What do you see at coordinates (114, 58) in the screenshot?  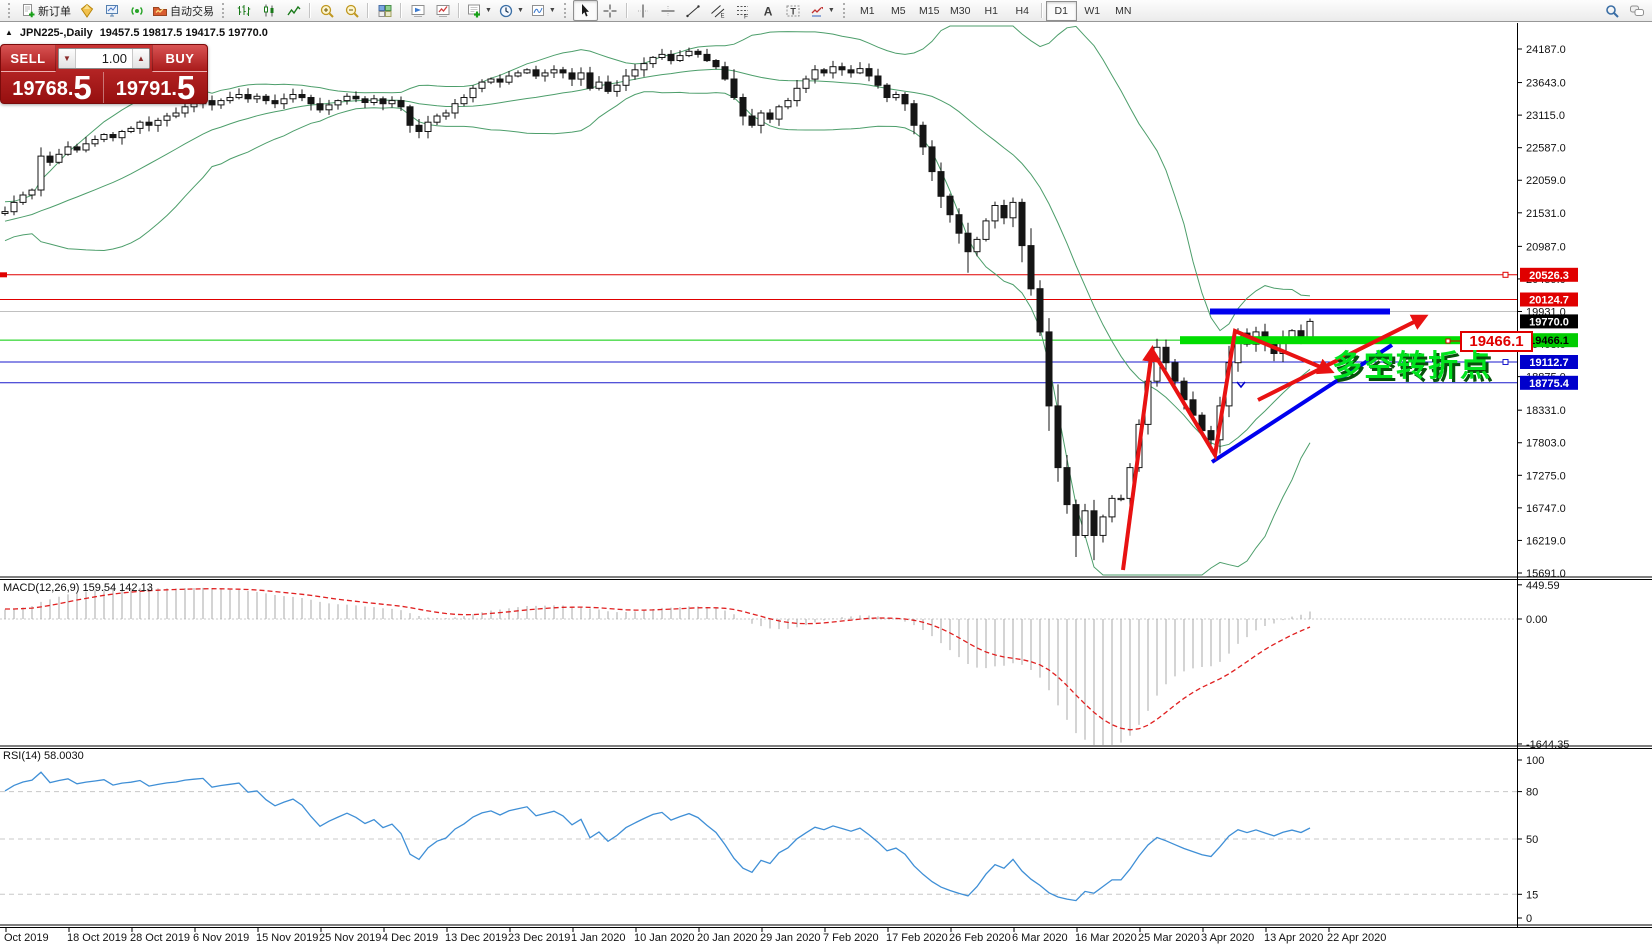 I see `volume-input: 1.00` at bounding box center [114, 58].